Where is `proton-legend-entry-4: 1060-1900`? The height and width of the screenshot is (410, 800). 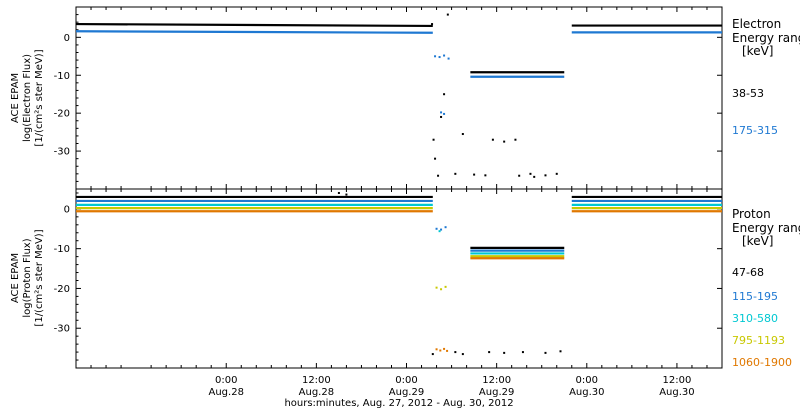 proton-legend-entry-4: 1060-1900 is located at coordinates (762, 362).